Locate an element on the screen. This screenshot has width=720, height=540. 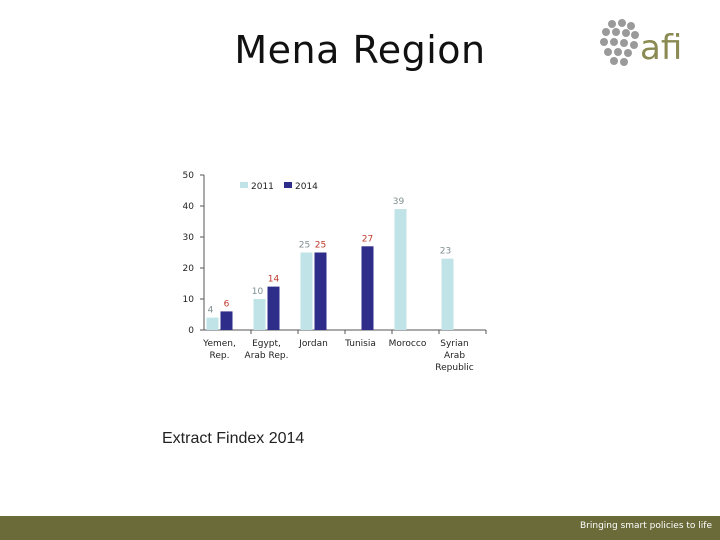
data-label: 39 is located at coordinates (399, 202).